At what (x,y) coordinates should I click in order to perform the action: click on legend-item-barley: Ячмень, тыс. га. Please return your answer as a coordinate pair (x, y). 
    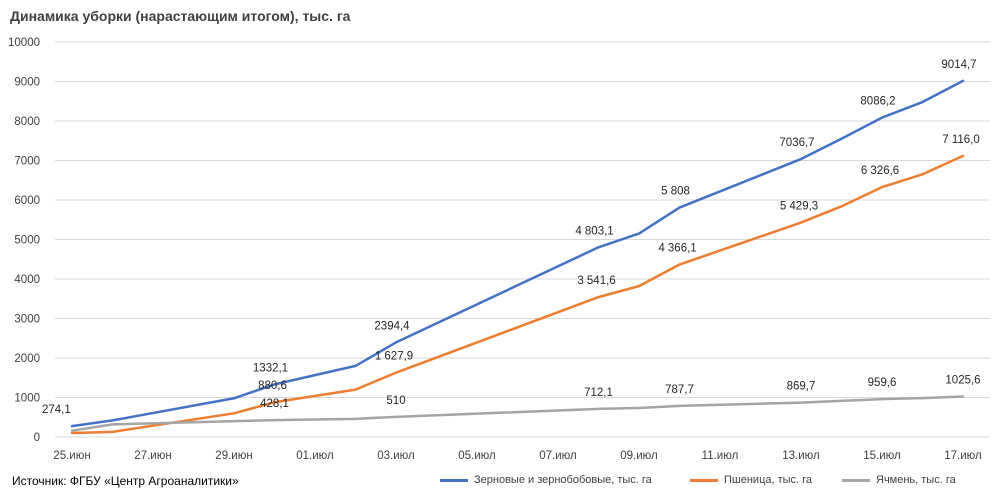
    Looking at the image, I should click on (899, 480).